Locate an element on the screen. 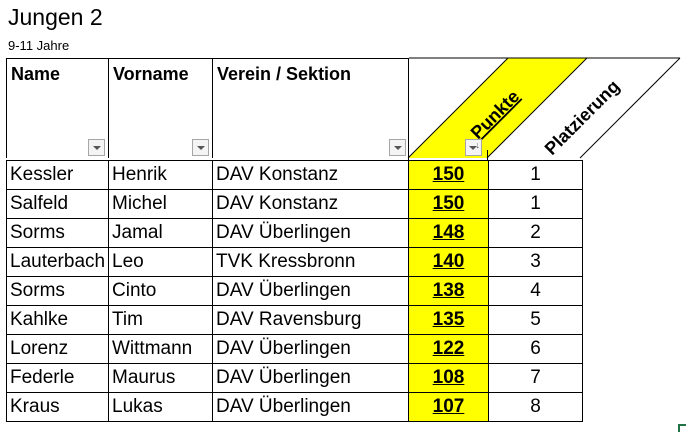 The image size is (688, 437). header-punkte-label: Punkte is located at coordinates (495, 114).